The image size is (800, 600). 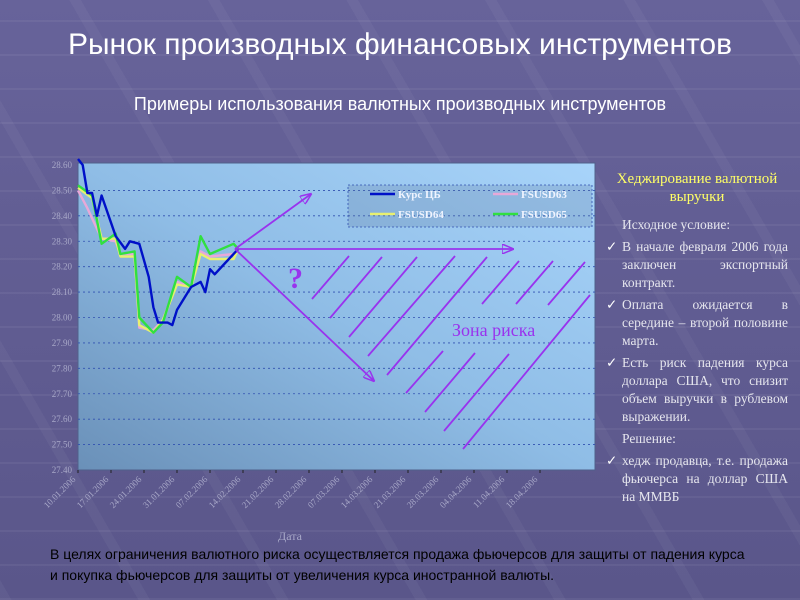 I want to click on x-tick-label: 17.01.2006, so click(x=93, y=492).